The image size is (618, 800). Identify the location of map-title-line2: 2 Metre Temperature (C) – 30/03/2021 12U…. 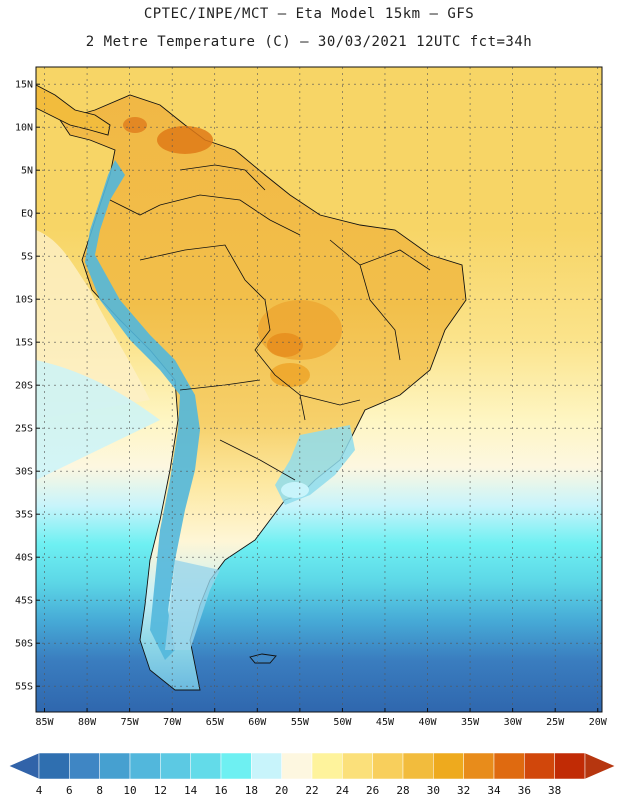
(309, 42).